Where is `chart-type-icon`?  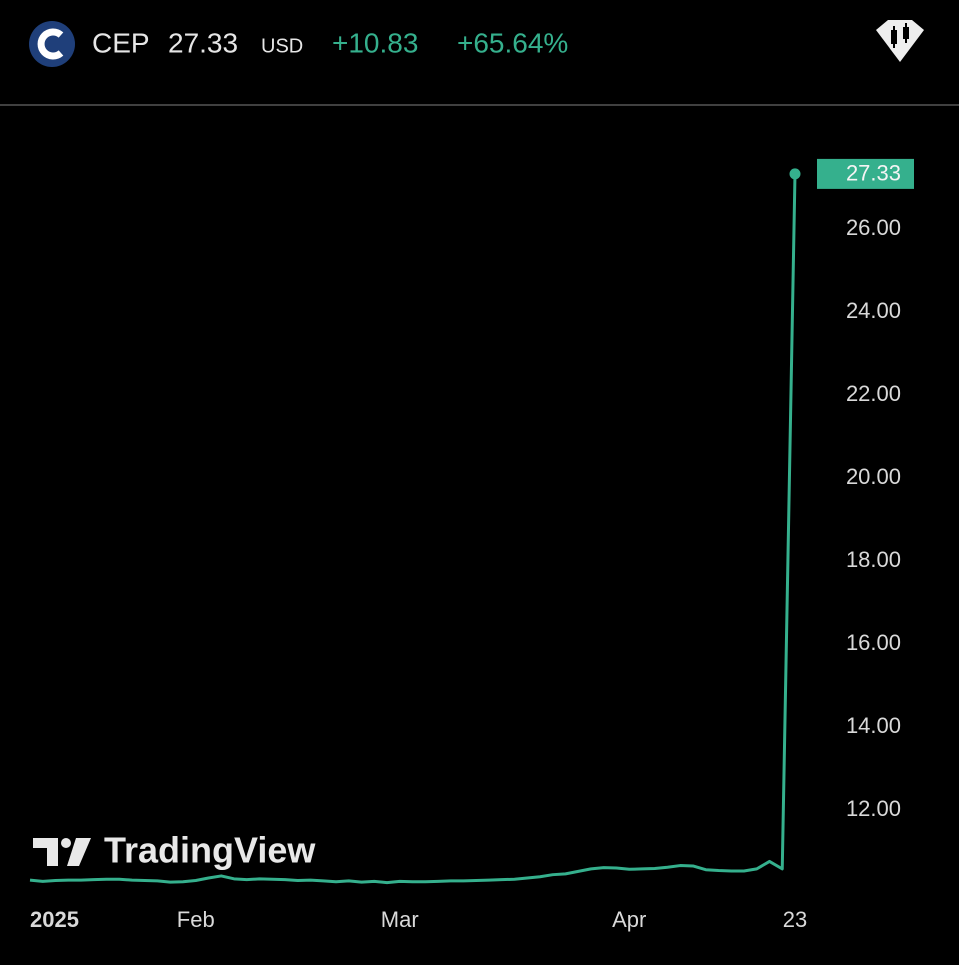 chart-type-icon is located at coordinates (900, 41).